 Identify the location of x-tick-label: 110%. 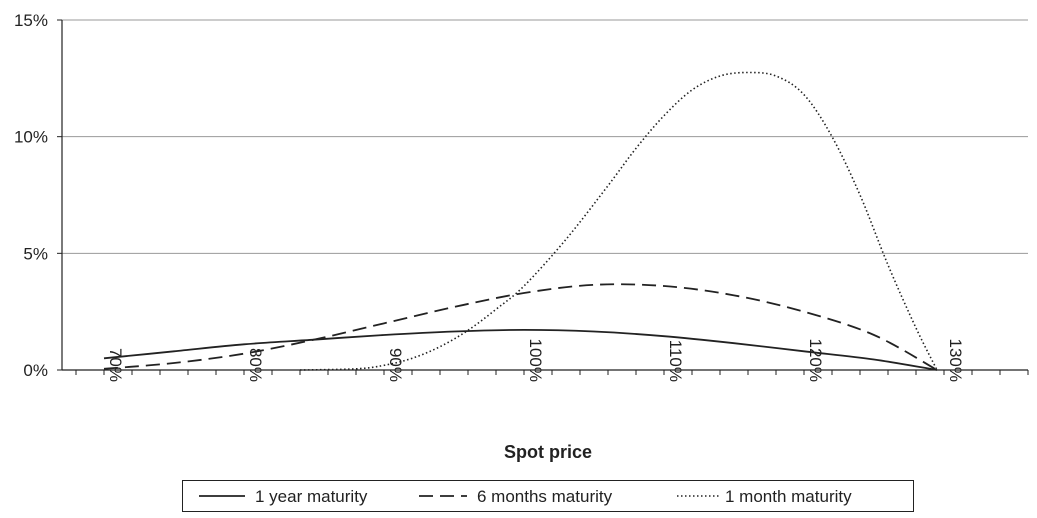
(675, 361).